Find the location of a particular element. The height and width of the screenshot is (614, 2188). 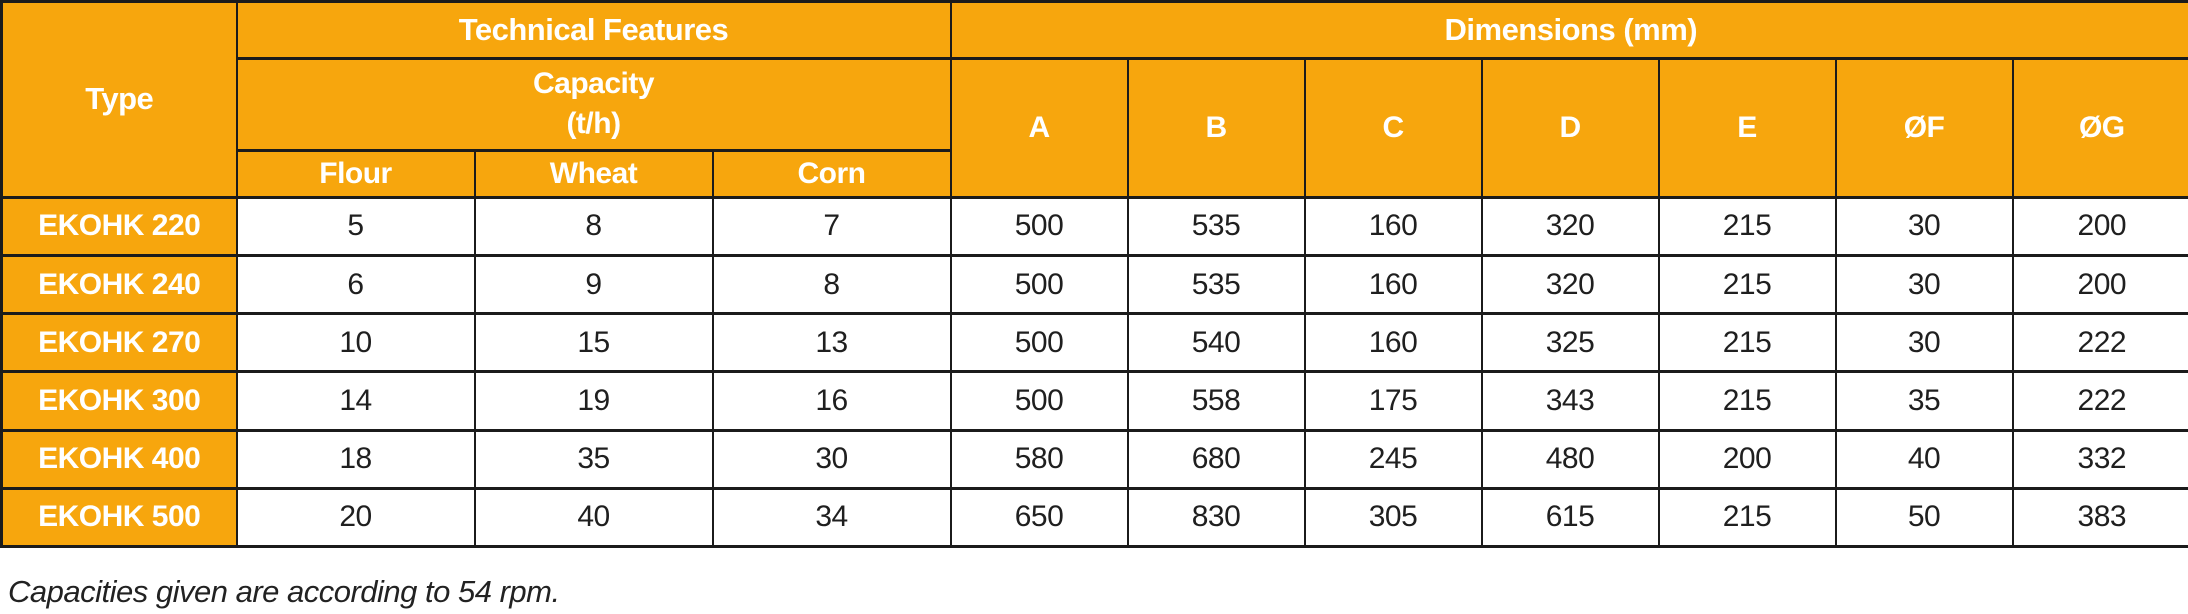

flour-value-cell: 6 is located at coordinates (355, 284).